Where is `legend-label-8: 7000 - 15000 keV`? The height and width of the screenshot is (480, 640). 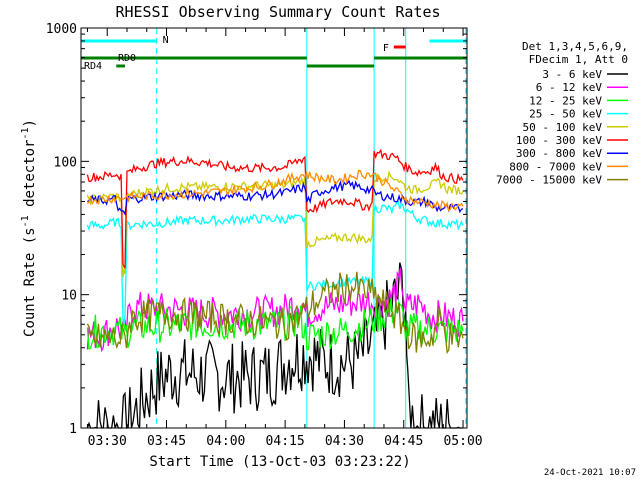
legend-label-8: 7000 - 15000 keV is located at coordinates (549, 180).